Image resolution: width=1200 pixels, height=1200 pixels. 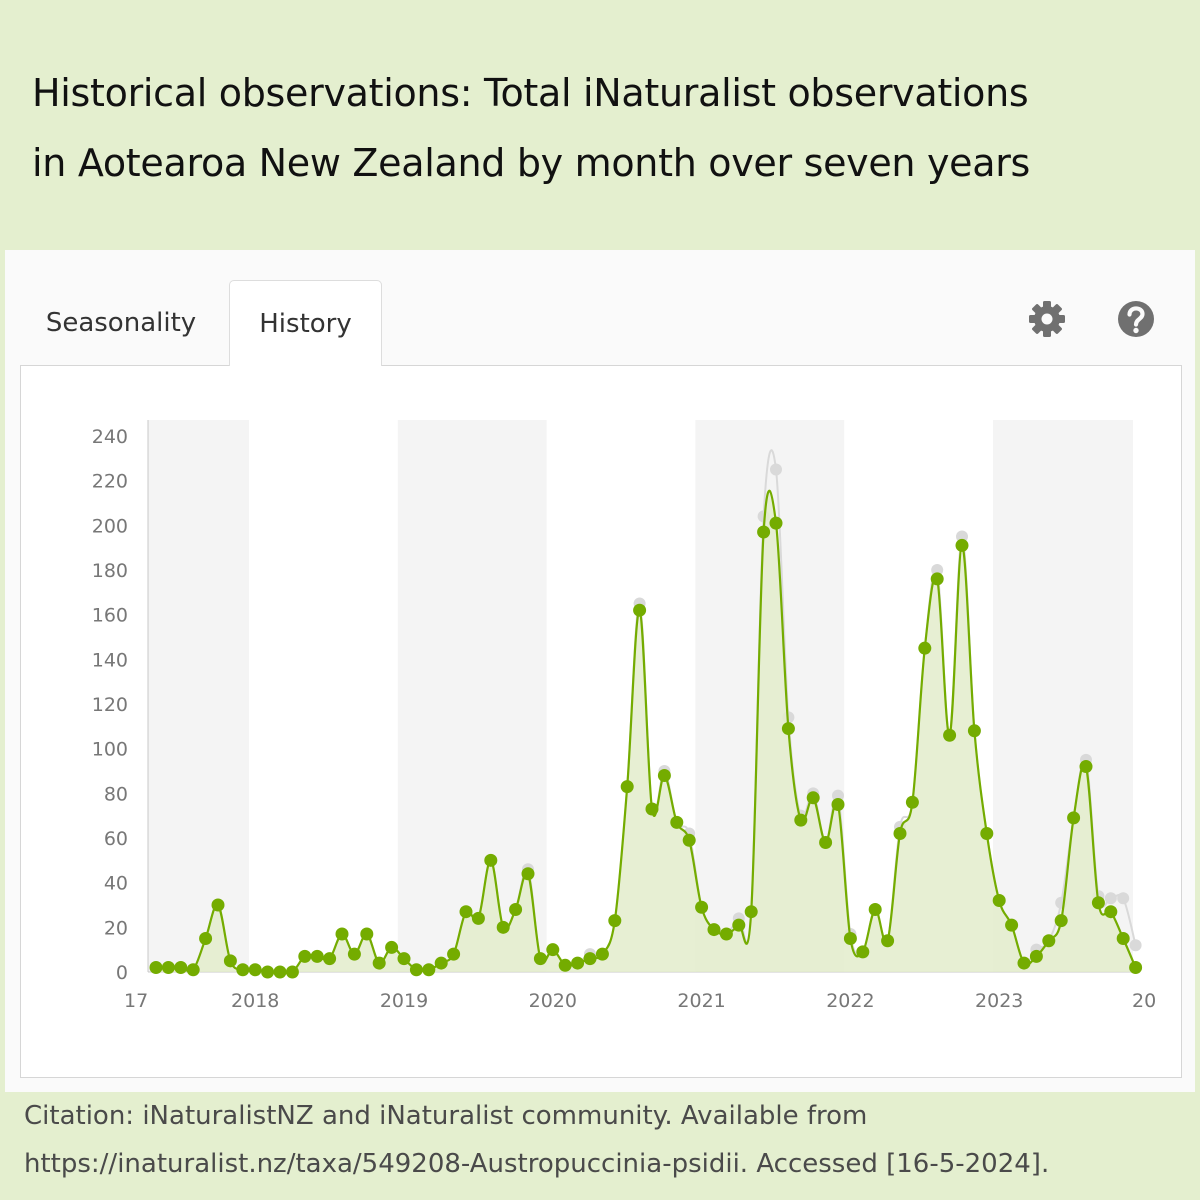 I want to click on x-tick-label: 2023, so click(x=999, y=1001).